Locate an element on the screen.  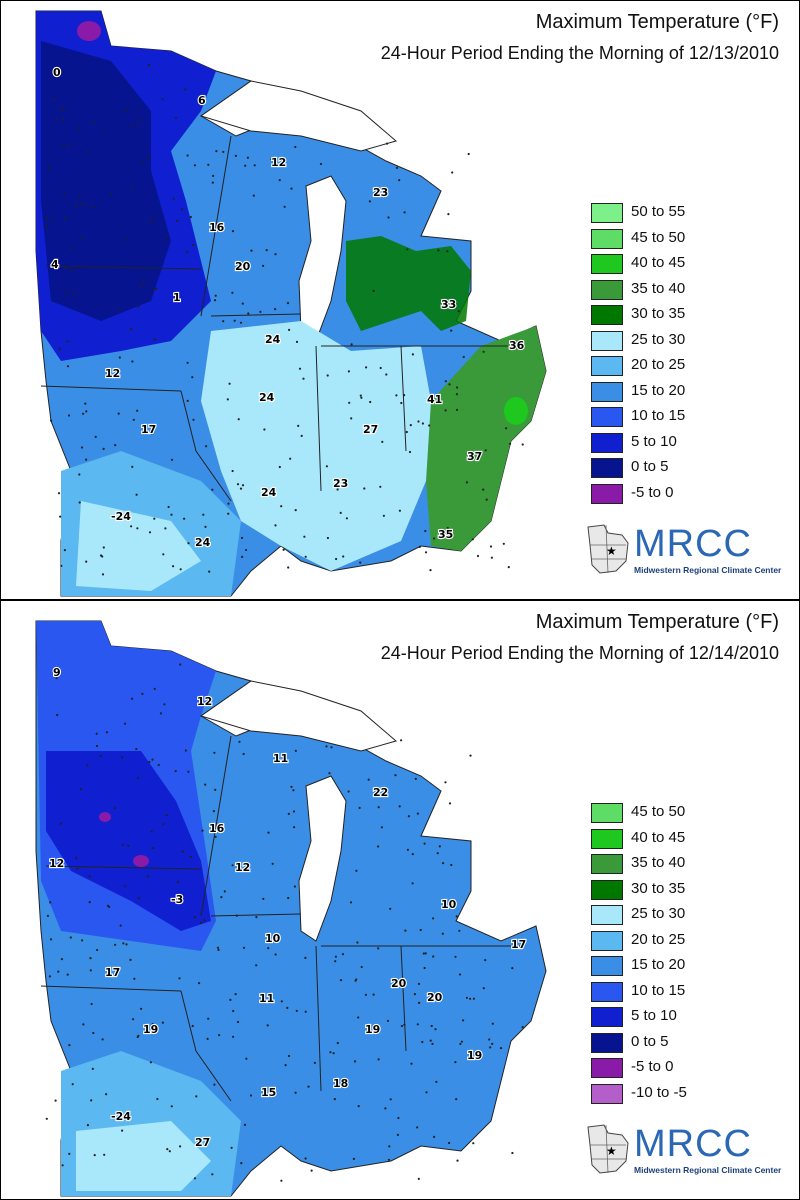
midwest-states-icon: ★ is located at coordinates (608, 549).